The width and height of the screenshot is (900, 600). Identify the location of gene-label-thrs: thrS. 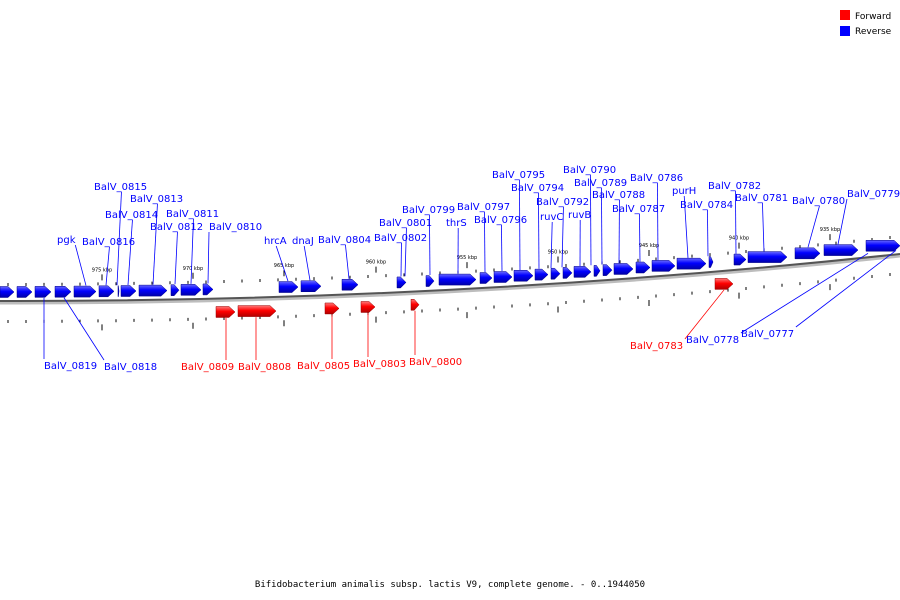
(456, 223).